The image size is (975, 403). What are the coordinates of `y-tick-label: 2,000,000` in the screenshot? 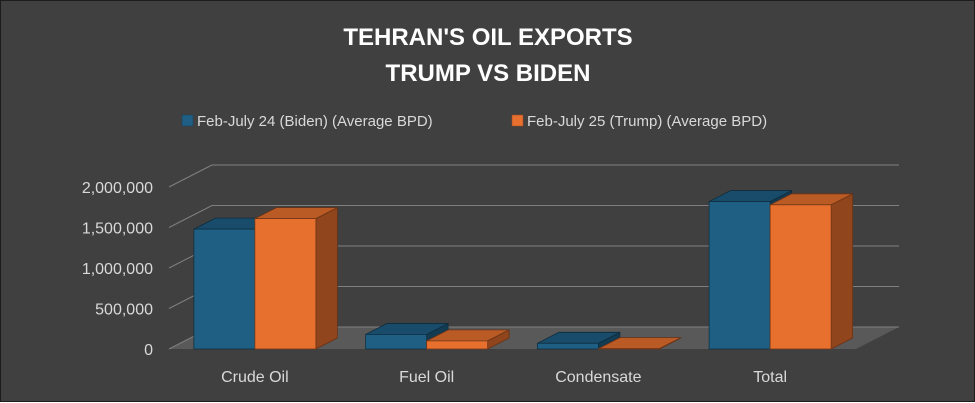 It's located at (117, 188).